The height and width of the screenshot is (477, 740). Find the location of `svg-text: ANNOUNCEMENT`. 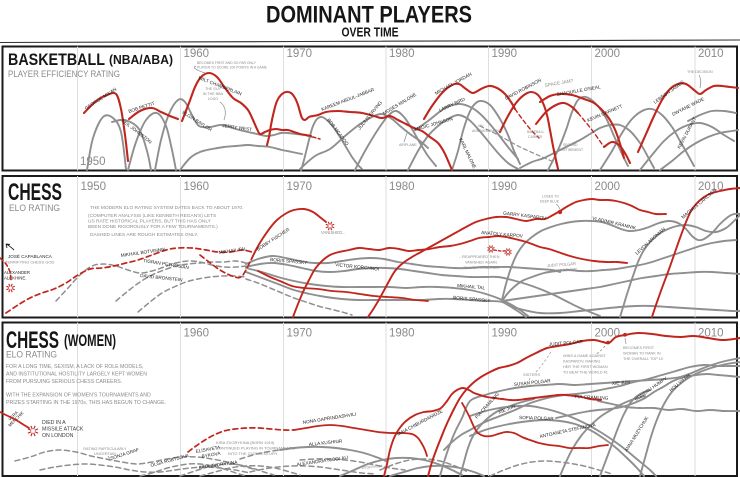

svg-text: ANNOUNCEMENT is located at coordinates (486, 131).